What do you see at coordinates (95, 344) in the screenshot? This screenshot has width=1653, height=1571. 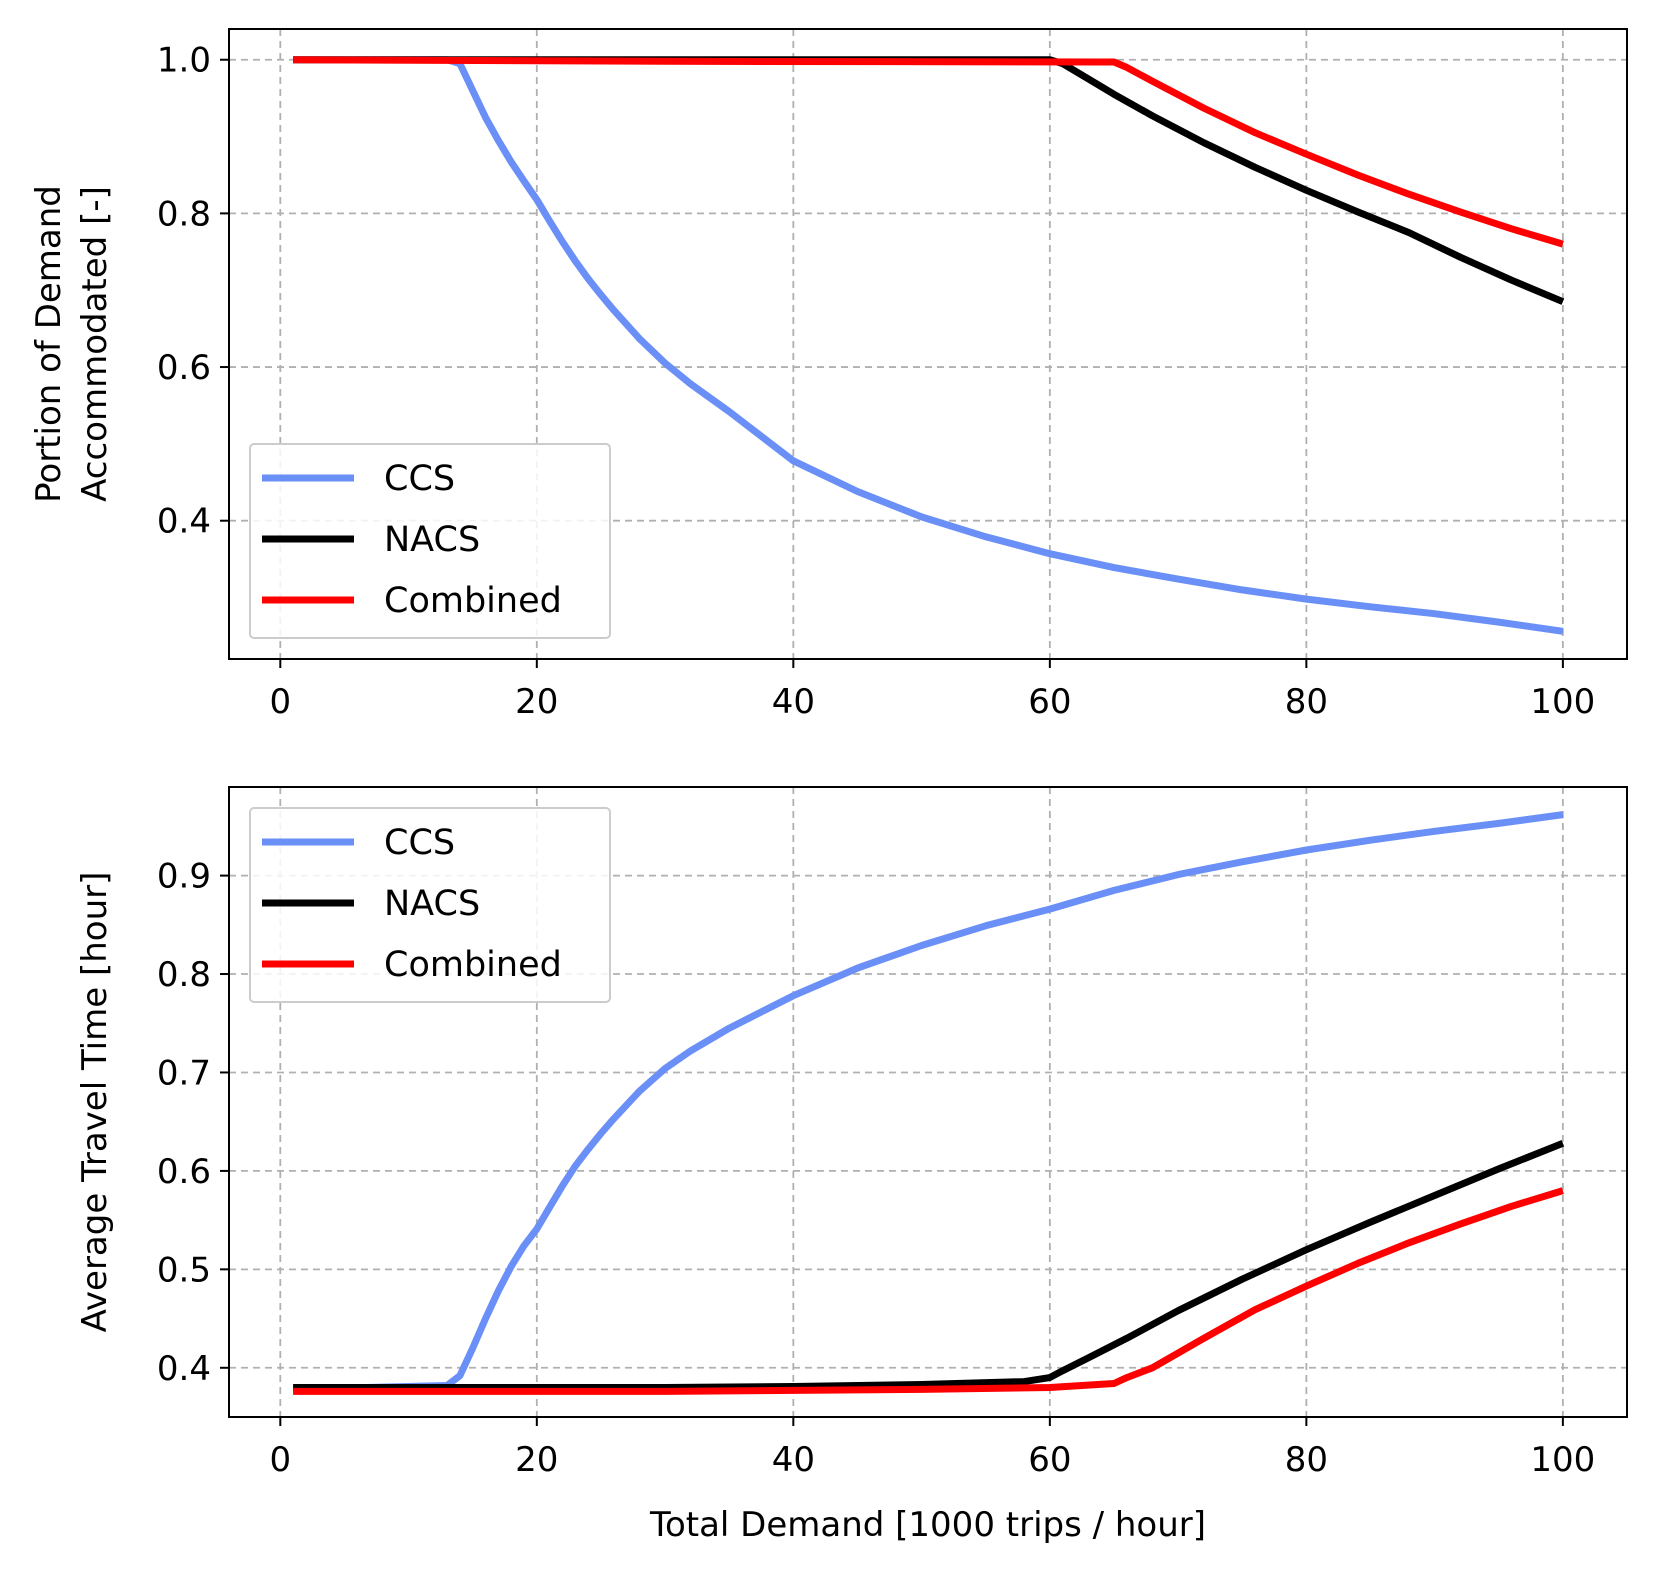 I see `y-axis-label-line-2: Accommodated [-]` at bounding box center [95, 344].